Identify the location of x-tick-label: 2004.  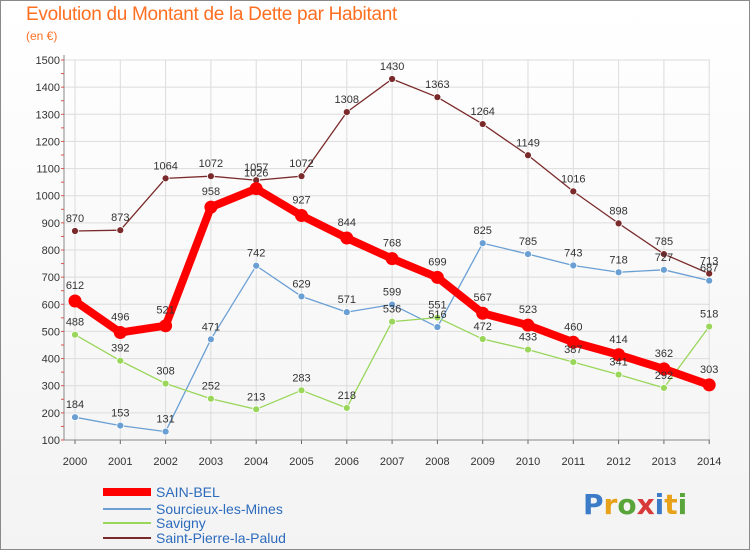
(256, 462).